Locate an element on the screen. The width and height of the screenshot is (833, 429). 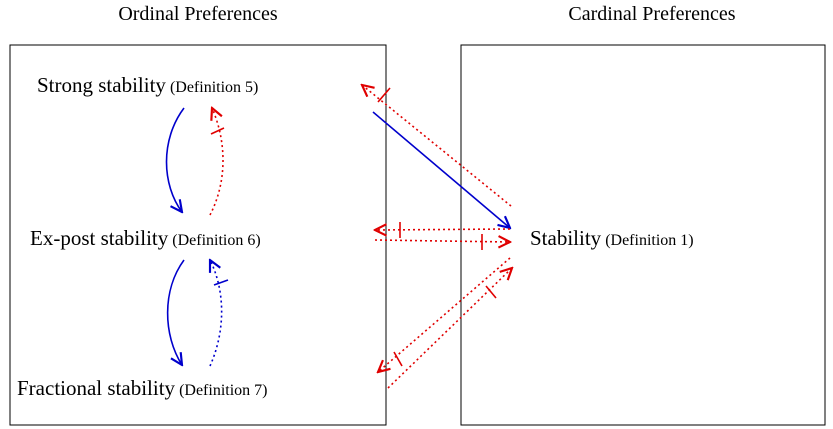
node: Fractional stability (Definition 7) is located at coordinates (142, 388).